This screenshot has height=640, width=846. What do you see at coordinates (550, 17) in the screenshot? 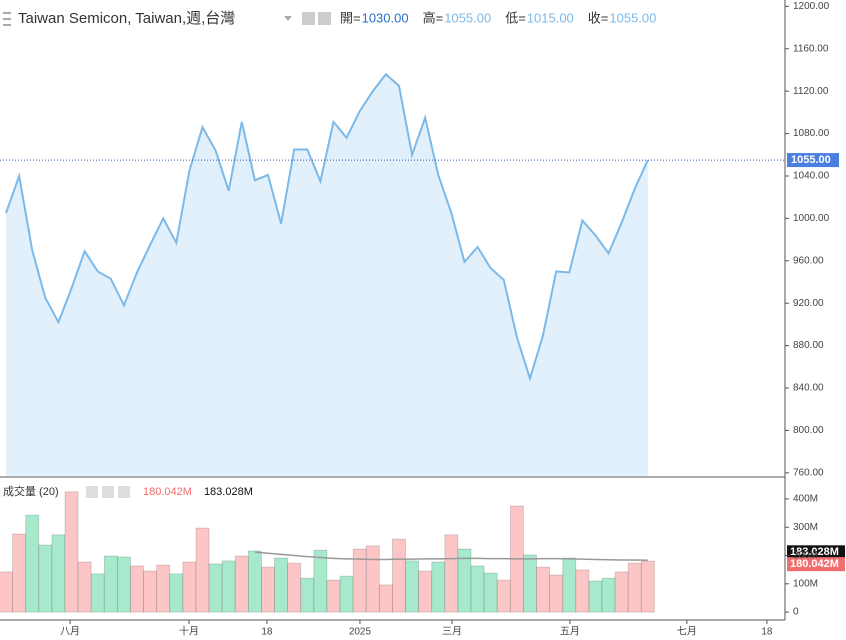
I see `ohlc-value: 1015.00` at bounding box center [550, 17].